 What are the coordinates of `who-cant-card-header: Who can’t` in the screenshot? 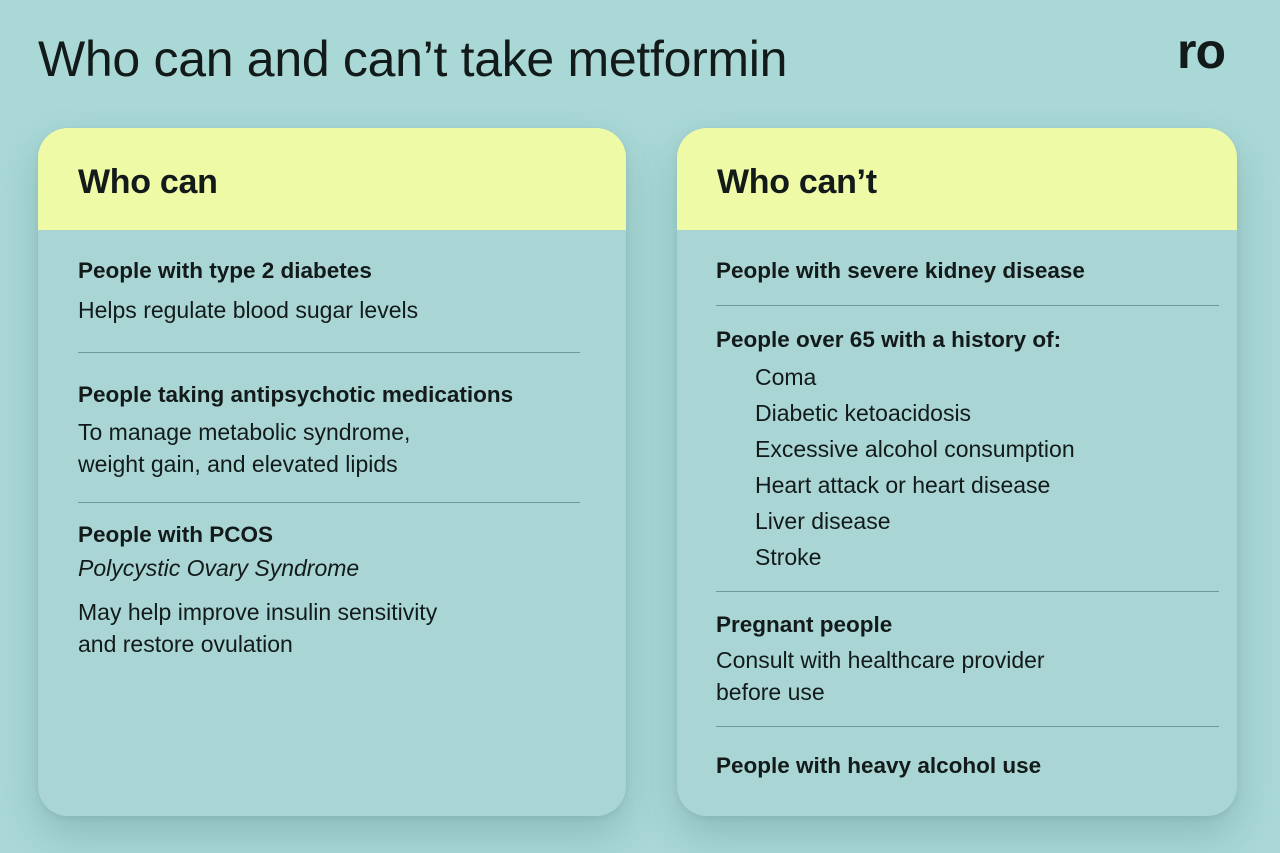 It's located at (957, 179).